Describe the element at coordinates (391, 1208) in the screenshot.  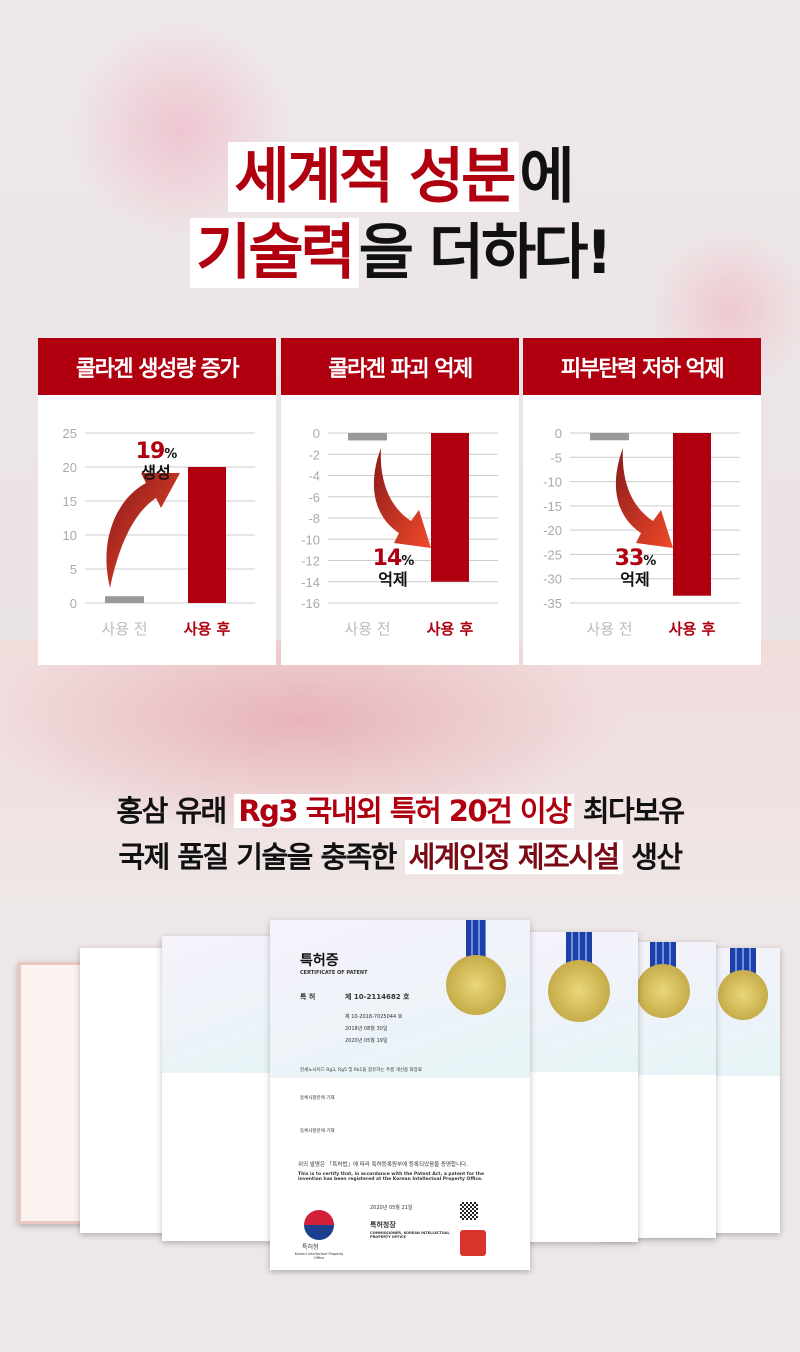
I see `cert-date: 2020년 05월 21일` at that location.